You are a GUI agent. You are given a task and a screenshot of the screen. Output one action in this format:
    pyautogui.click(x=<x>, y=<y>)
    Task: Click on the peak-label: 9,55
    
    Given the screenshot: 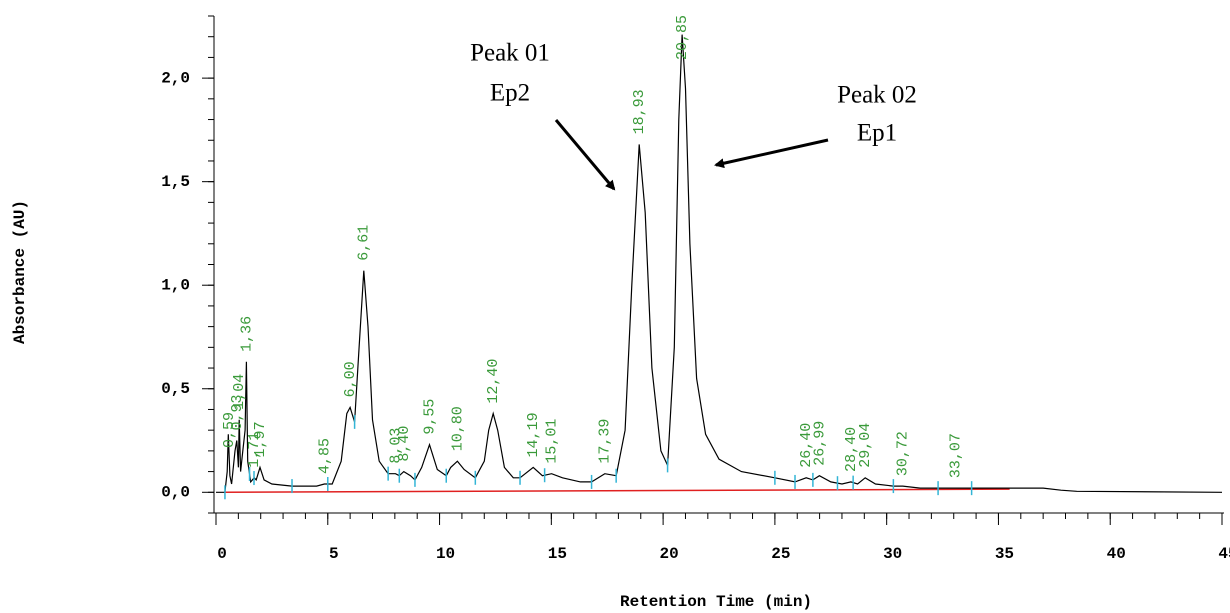 What is the action you would take?
    pyautogui.click(x=429, y=417)
    